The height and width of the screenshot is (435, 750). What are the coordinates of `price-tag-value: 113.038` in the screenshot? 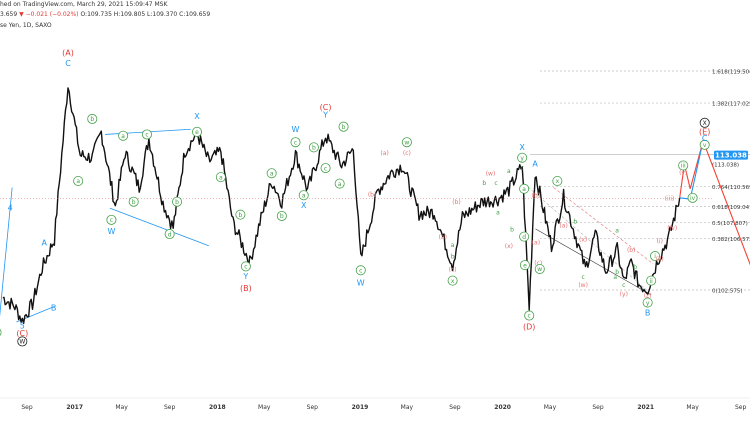 It's located at (731, 156).